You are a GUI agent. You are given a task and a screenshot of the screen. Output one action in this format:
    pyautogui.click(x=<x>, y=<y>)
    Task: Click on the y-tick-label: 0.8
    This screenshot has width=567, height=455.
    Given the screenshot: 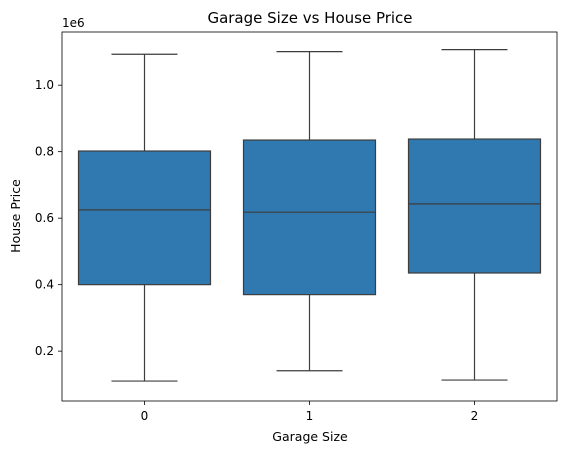 What is the action you would take?
    pyautogui.click(x=44, y=152)
    